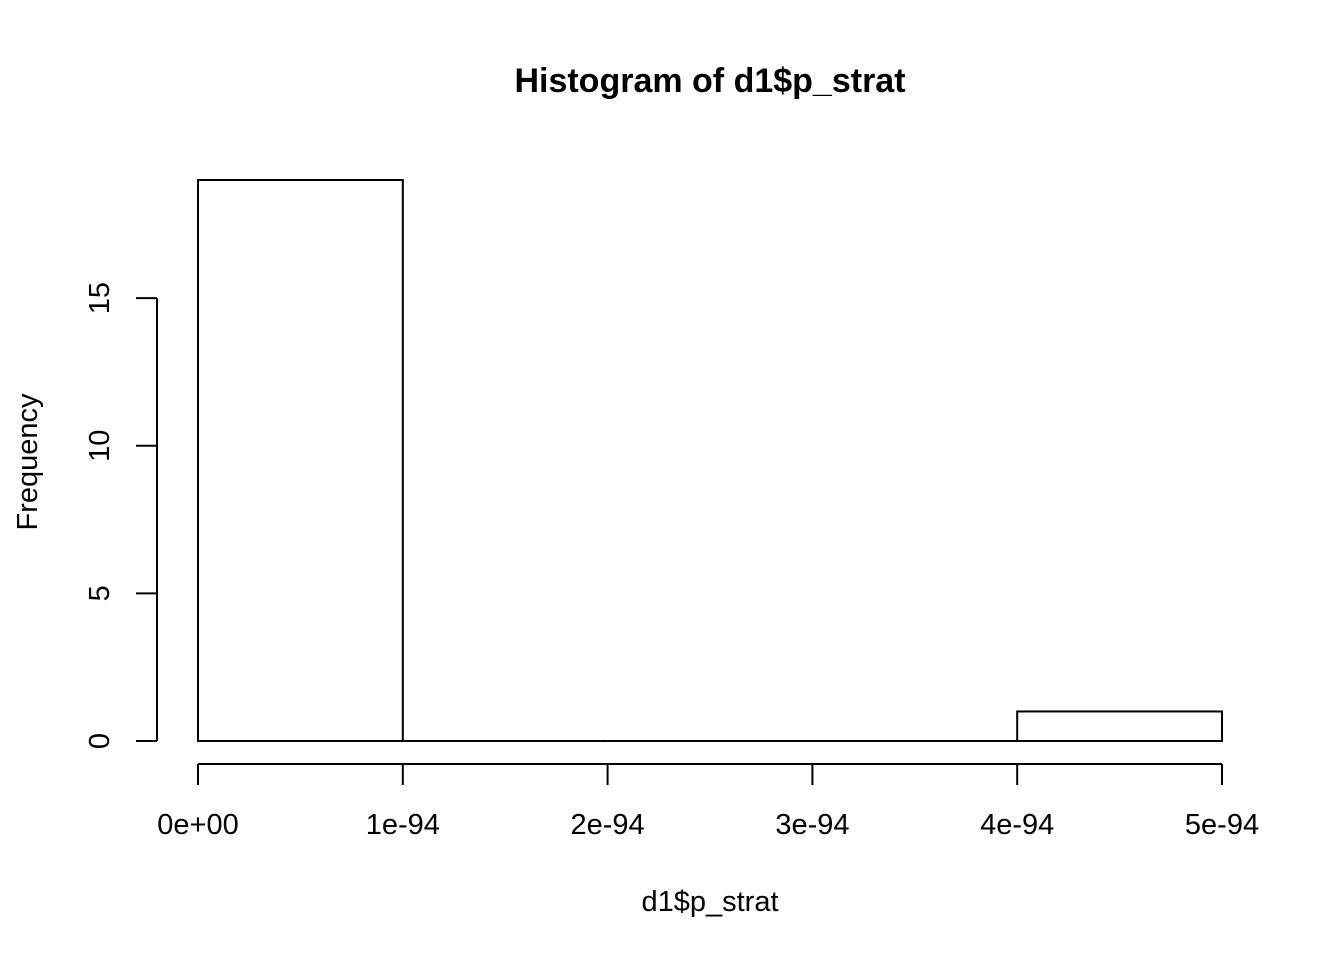 This screenshot has width=1344, height=960. What do you see at coordinates (403, 825) in the screenshot?
I see `x-tick-label-1: 1e-94` at bounding box center [403, 825].